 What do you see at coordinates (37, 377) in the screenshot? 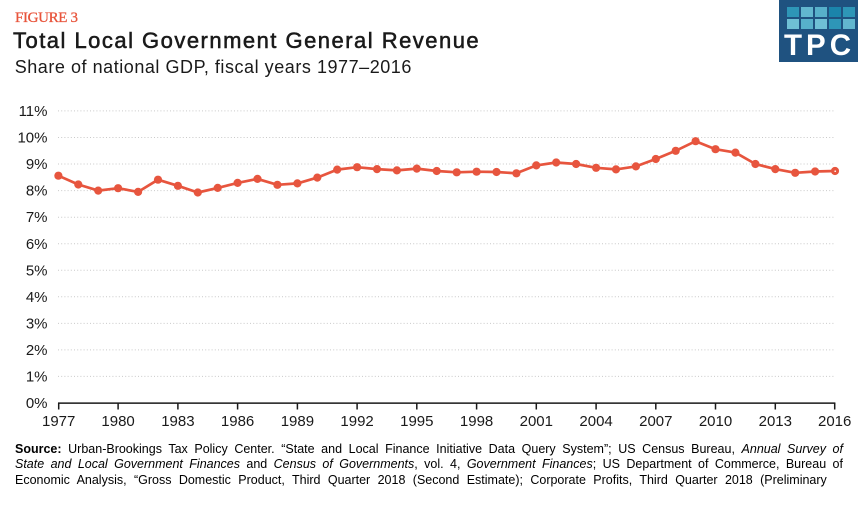
I see `svg-text: 1%` at bounding box center [37, 377].